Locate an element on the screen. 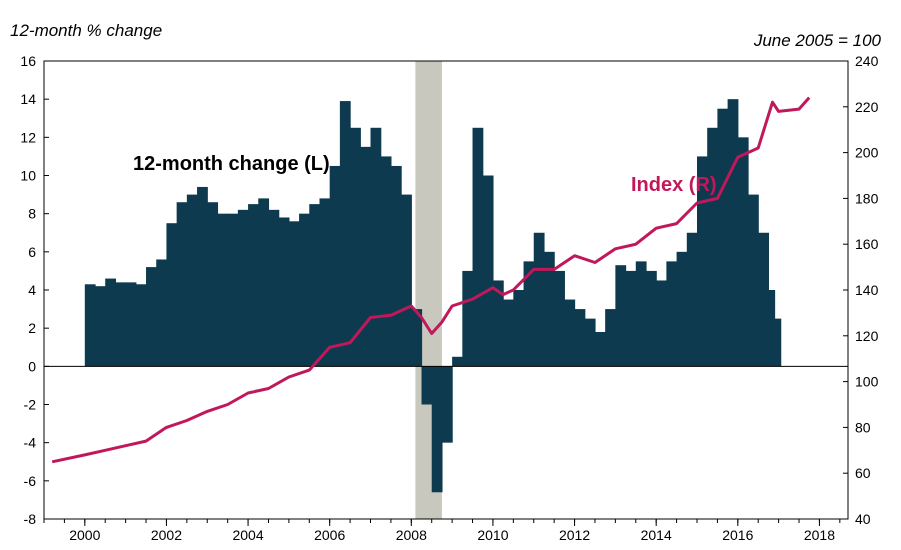 The image size is (901, 550). left-tick-label: 16 is located at coordinates (28, 61).